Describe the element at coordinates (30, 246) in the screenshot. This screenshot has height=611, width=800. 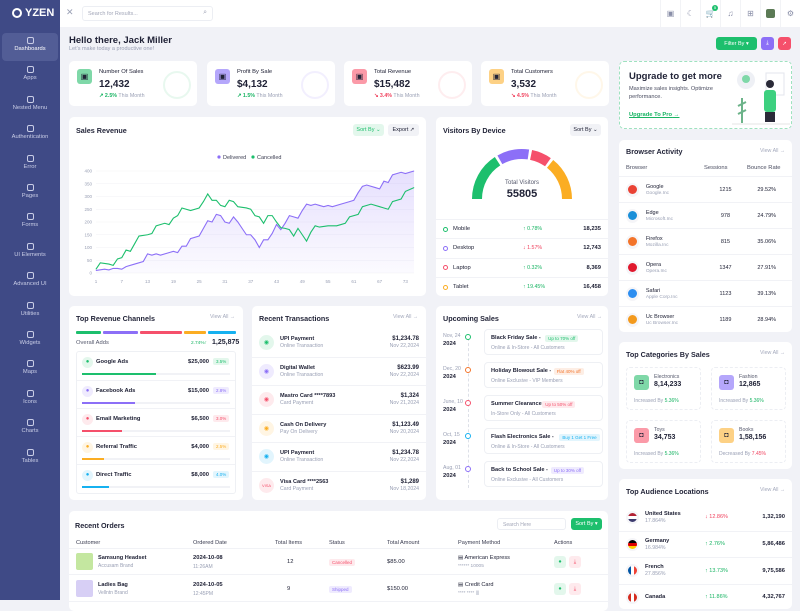
I see `box-icon` at that location.